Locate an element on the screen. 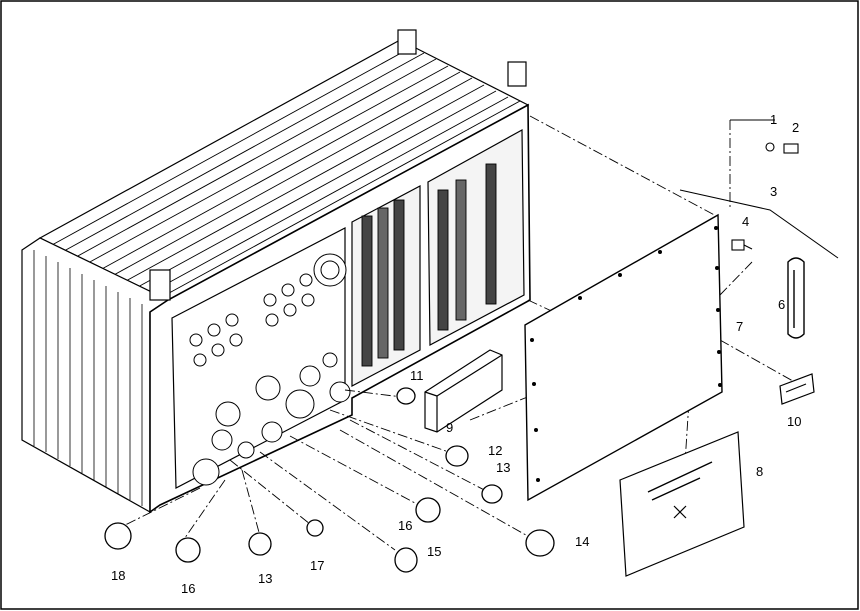 Image resolution: width=860 pixels, height=611 pixels. callout-11: 11 is located at coordinates (417, 375).